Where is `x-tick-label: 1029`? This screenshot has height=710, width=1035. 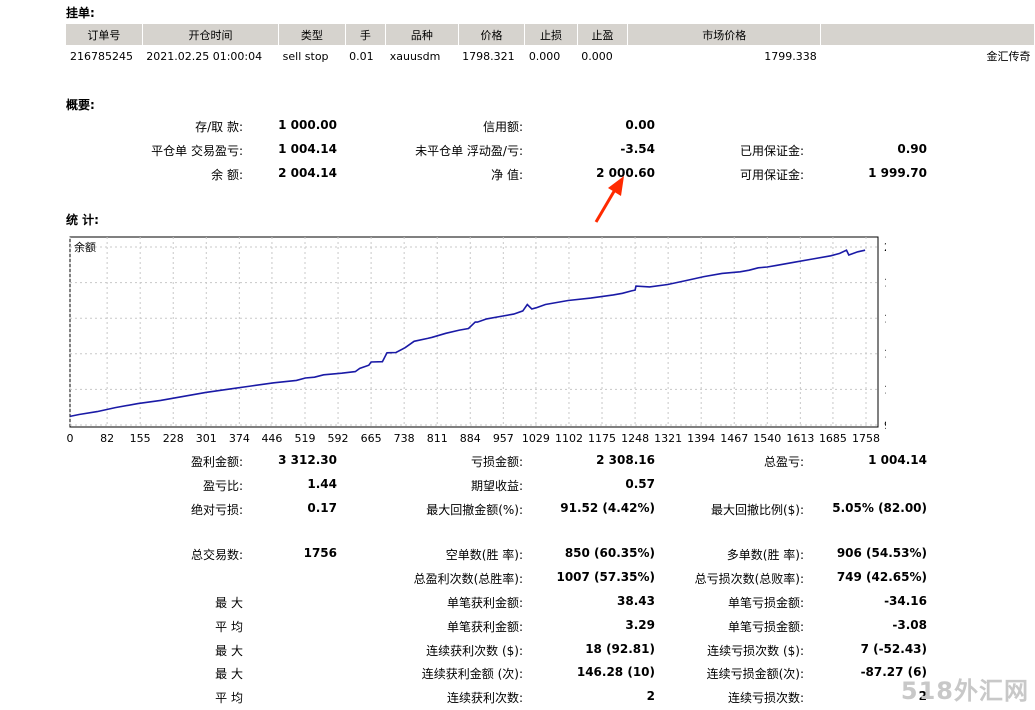
x-tick-label: 1029 is located at coordinates (536, 438).